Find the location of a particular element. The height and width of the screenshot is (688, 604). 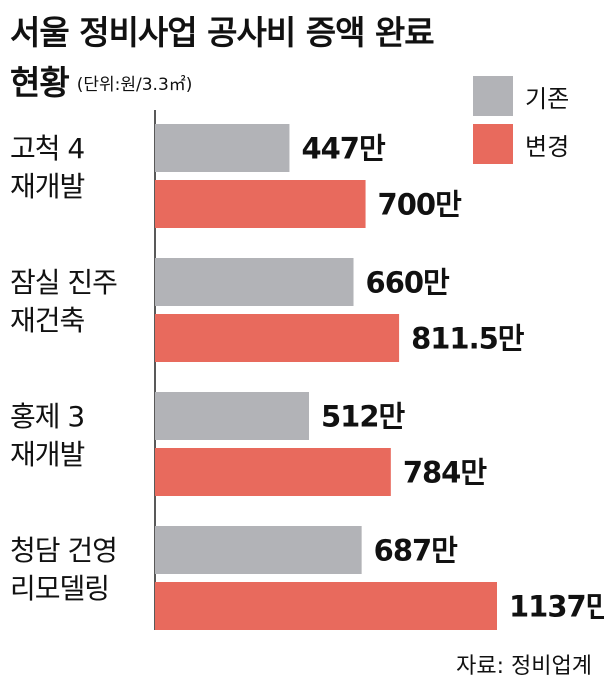

data-label-before-0: 447만 is located at coordinates (343, 148).